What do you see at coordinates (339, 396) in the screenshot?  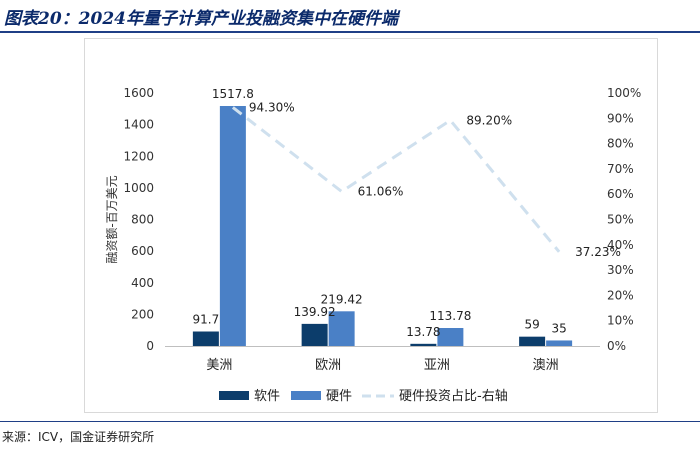 I see `legend-label-hardware: 硬件` at bounding box center [339, 396].